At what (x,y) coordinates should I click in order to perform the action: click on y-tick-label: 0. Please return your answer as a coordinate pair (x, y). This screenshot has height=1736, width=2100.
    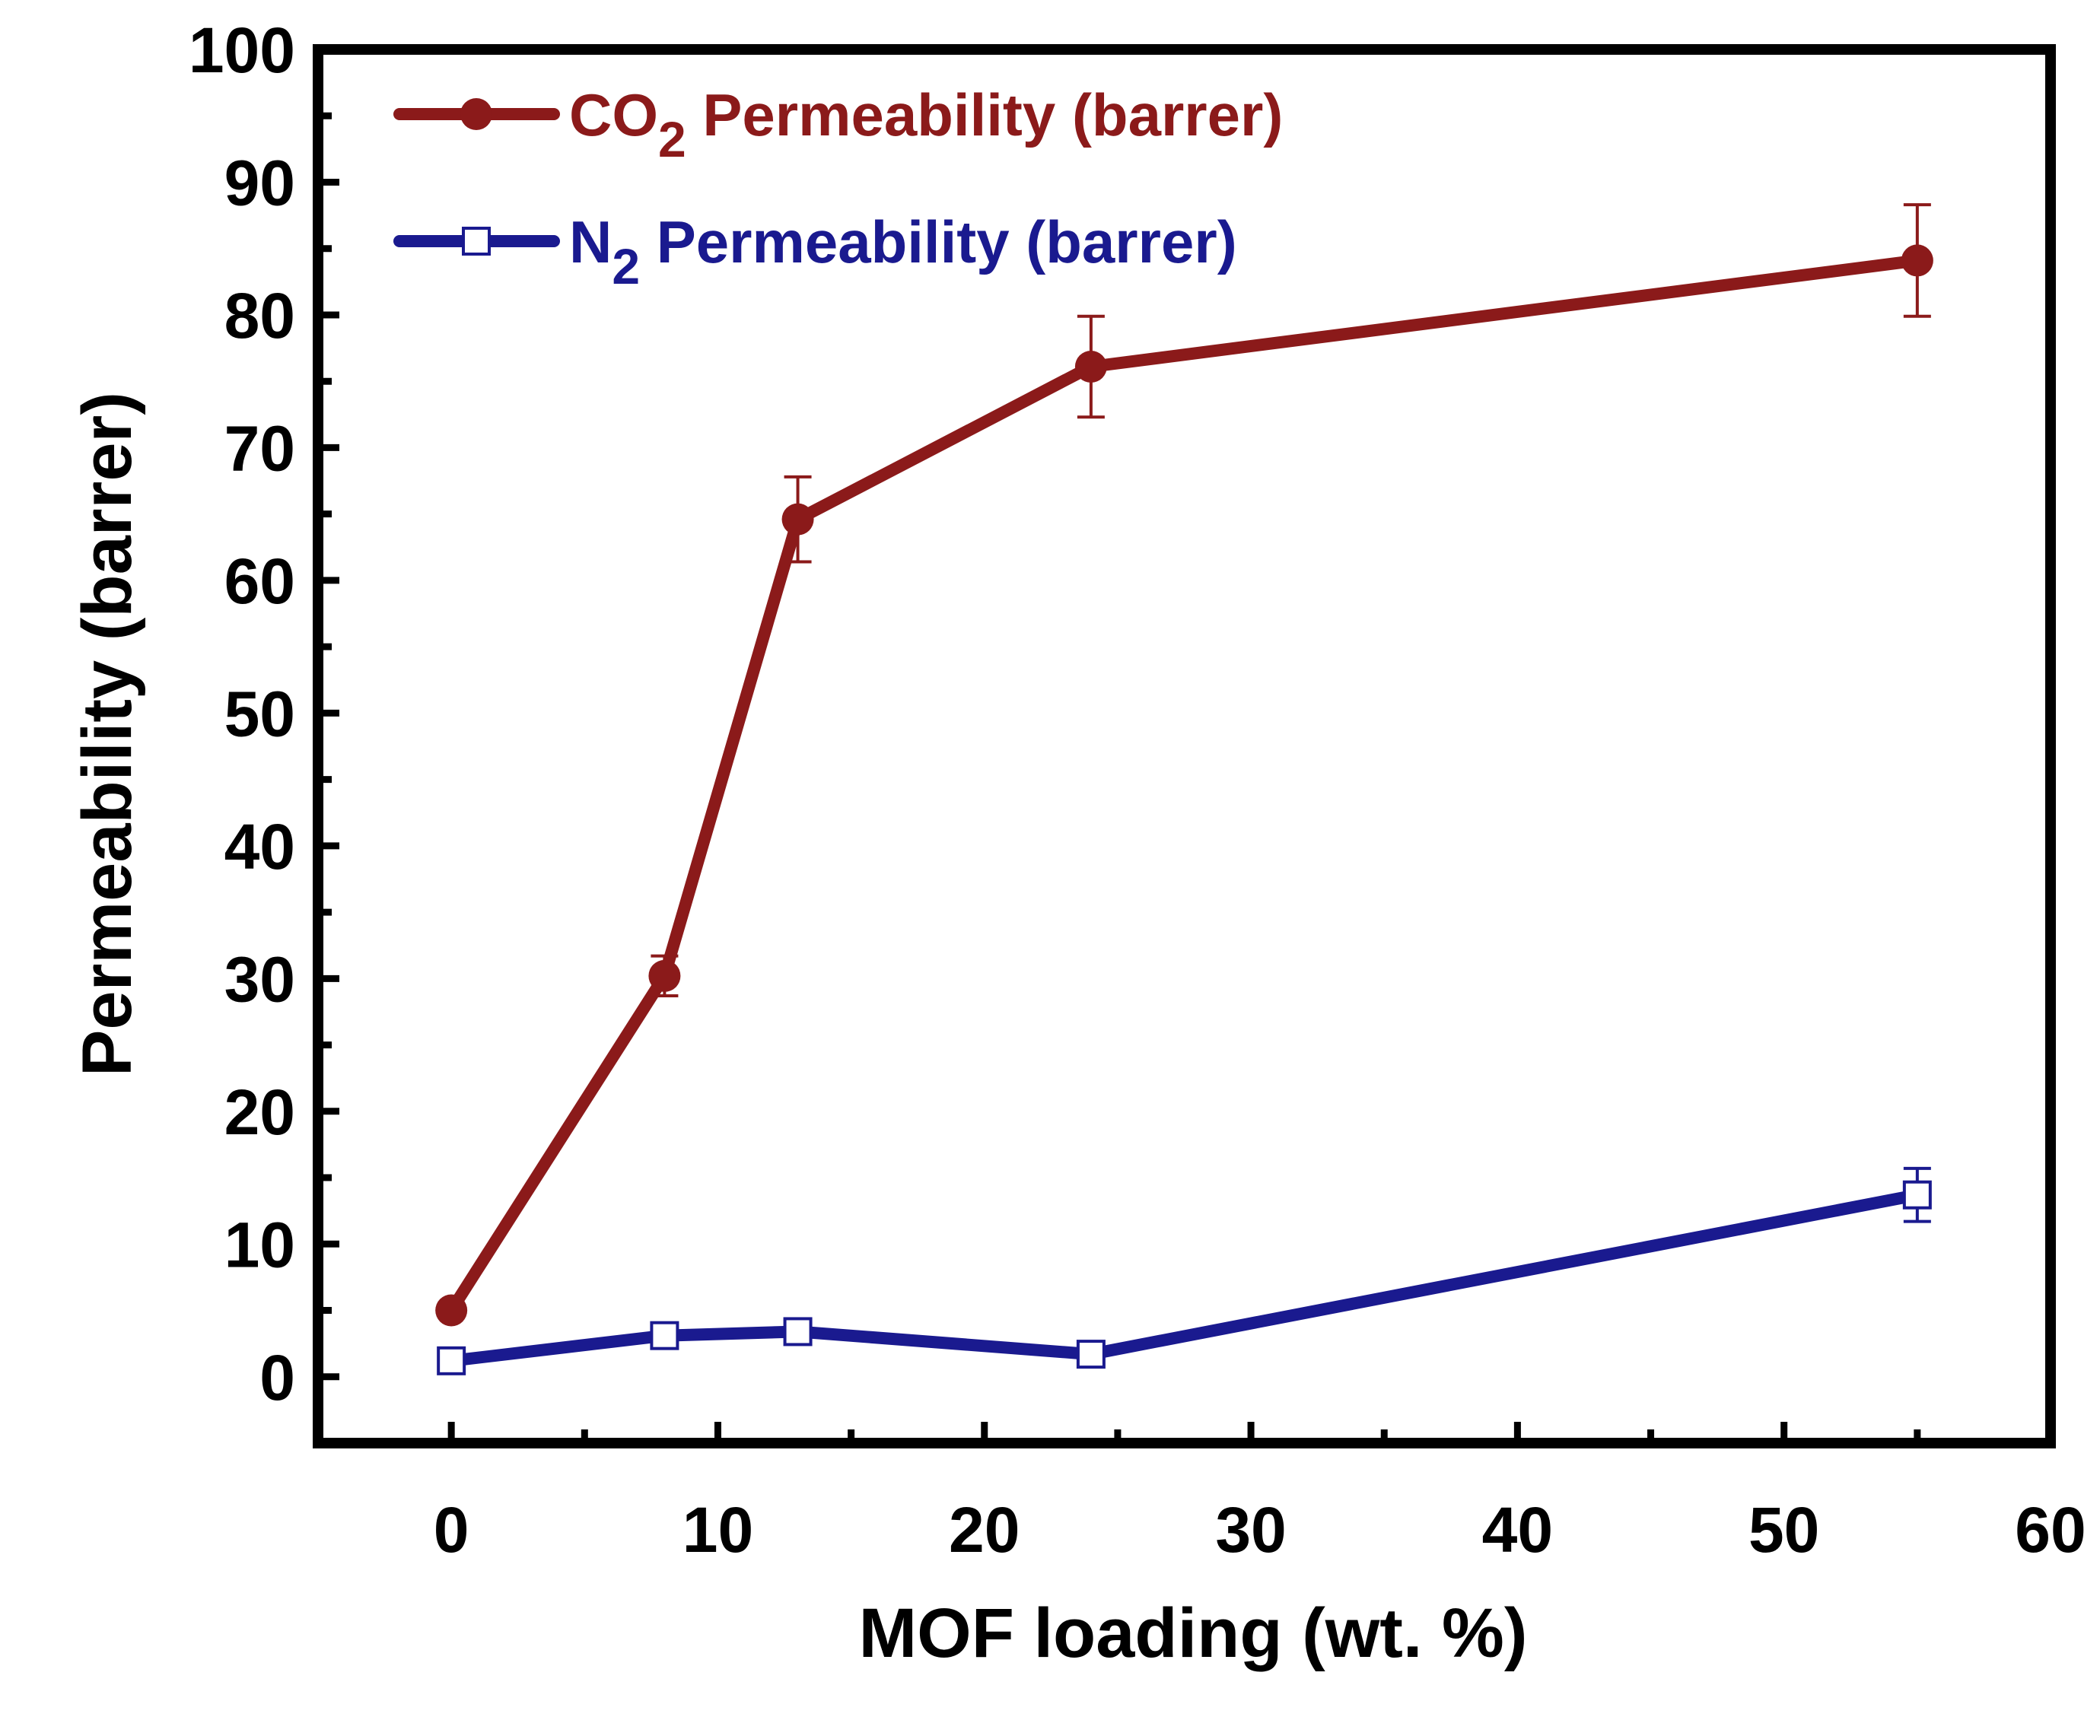
    Looking at the image, I should click on (277, 1377).